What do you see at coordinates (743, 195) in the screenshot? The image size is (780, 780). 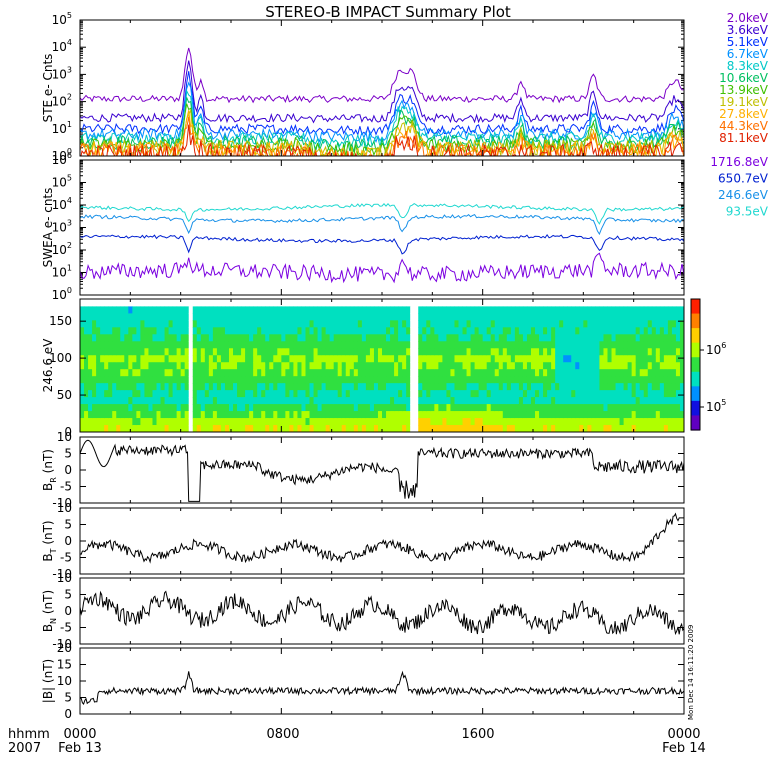 I see `legend-entry: 246.6eV` at bounding box center [743, 195].